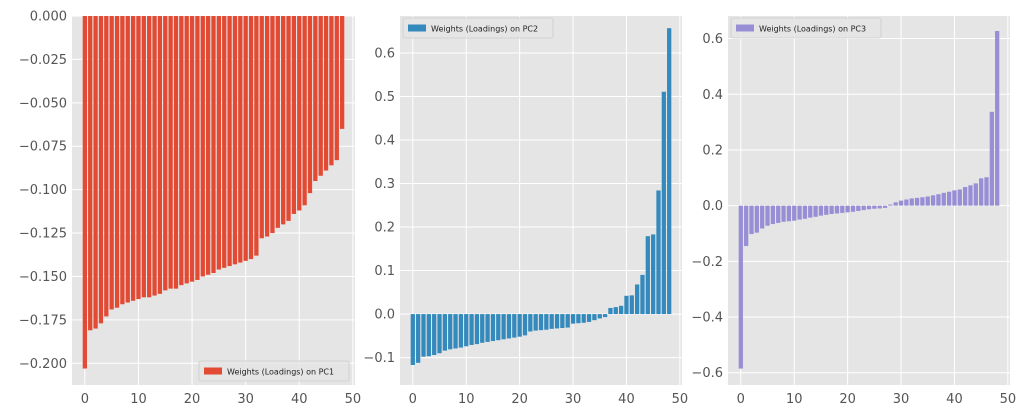  Describe the element at coordinates (299, 399) in the screenshot. I see `x-tick-label: 40` at that location.